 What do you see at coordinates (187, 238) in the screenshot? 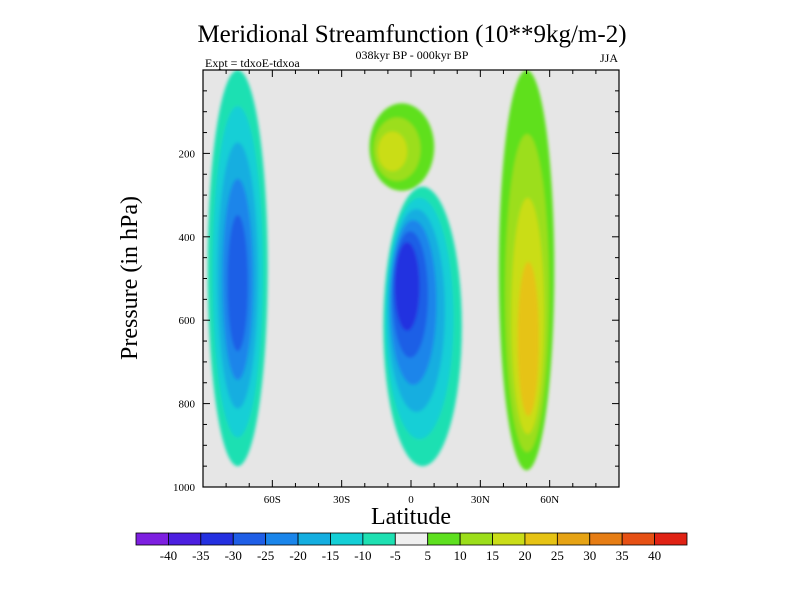
I see `y-tick-label: 400` at bounding box center [187, 238].